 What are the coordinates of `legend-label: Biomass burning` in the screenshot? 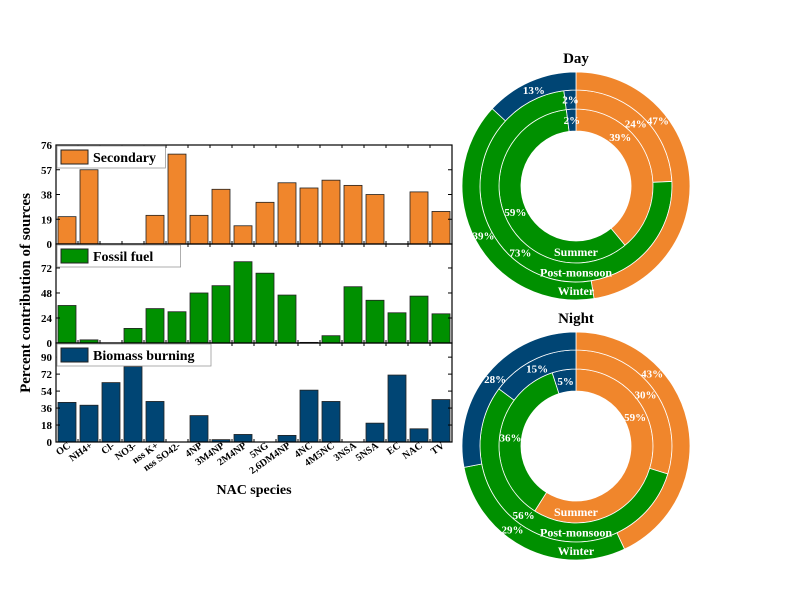 It's located at (144, 356).